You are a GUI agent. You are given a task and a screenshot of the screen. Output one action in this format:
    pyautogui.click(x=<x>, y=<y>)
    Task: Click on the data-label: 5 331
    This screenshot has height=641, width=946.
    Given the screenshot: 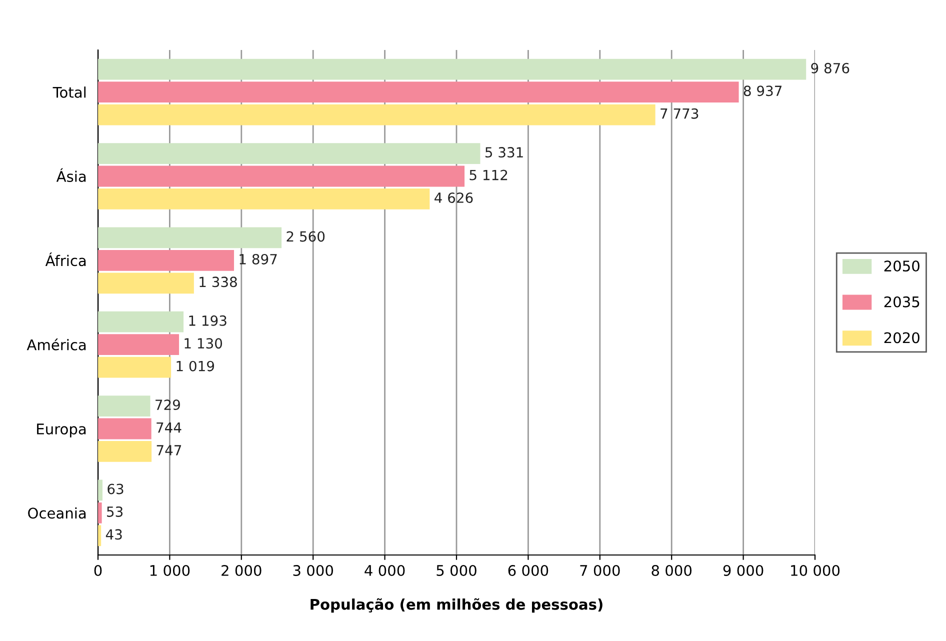 What is the action you would take?
    pyautogui.click(x=504, y=152)
    